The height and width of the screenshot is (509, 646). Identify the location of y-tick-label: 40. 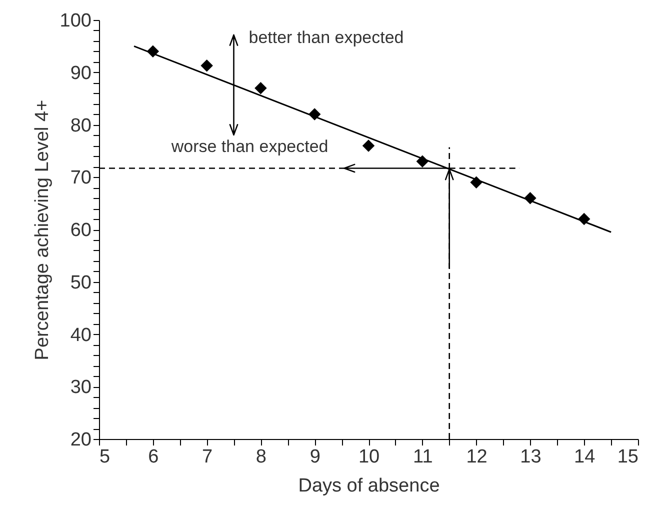
(81, 335).